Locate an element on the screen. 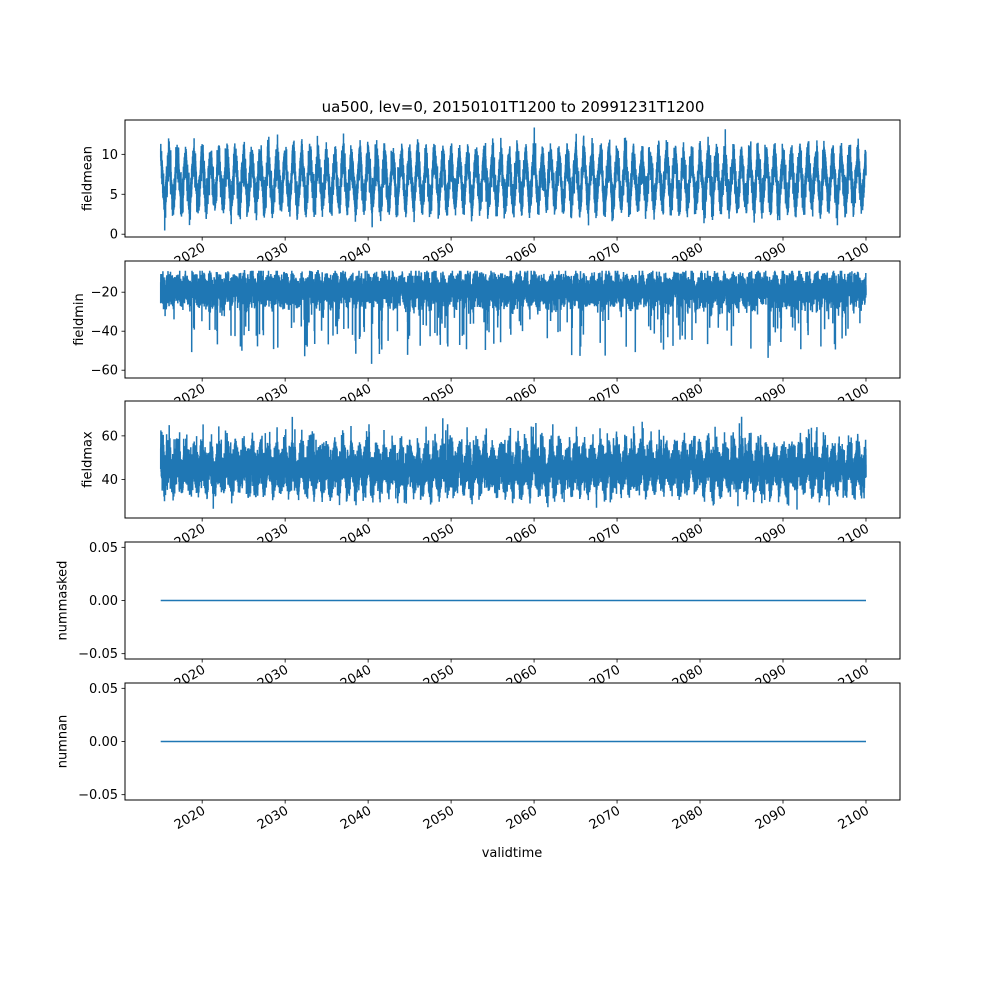 This screenshot has width=1000, height=1000. y-tick-label: 10 is located at coordinates (109, 155).